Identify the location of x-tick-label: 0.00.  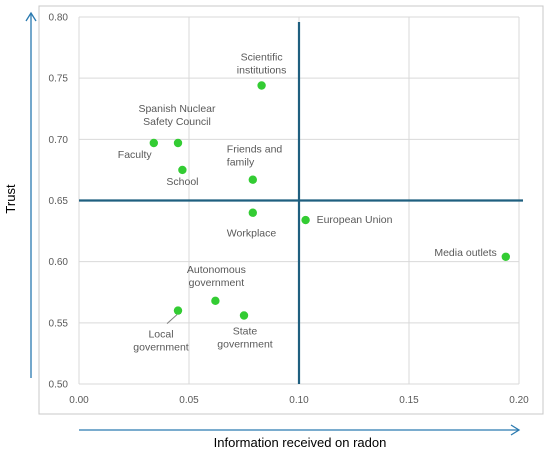
(79, 400).